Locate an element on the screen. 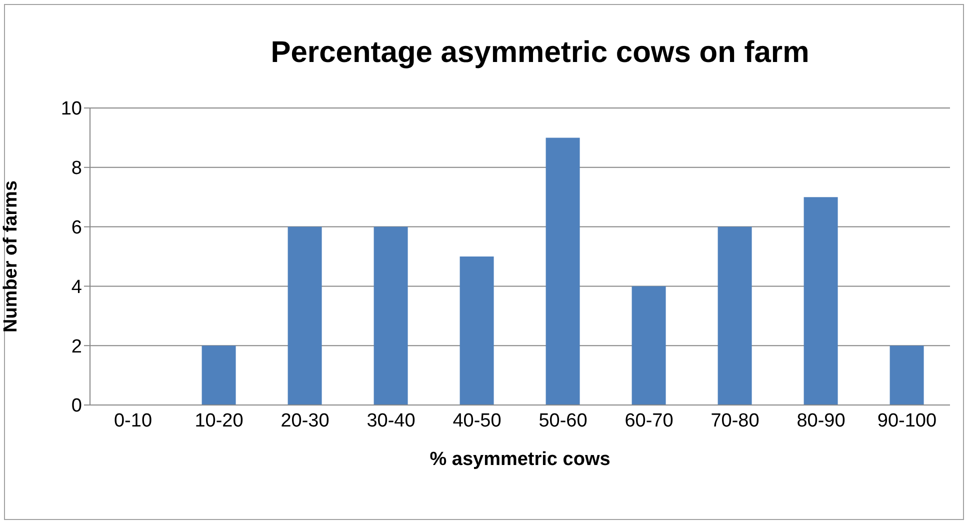  y-tick-label: 6 is located at coordinates (76, 228).